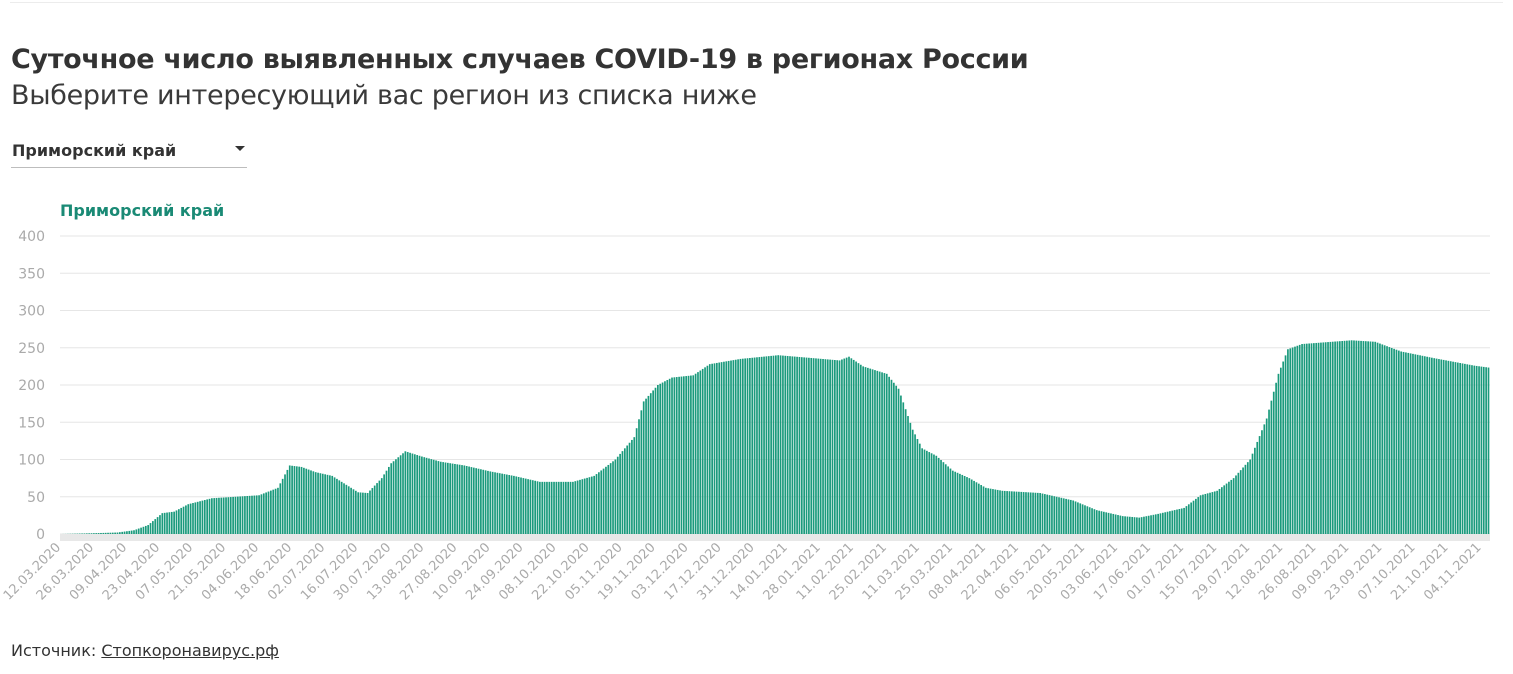 This screenshot has width=1513, height=674. What do you see at coordinates (31, 386) in the screenshot?
I see `y-axis: 0 50 100 150 200 250 300 350 400` at bounding box center [31, 386].